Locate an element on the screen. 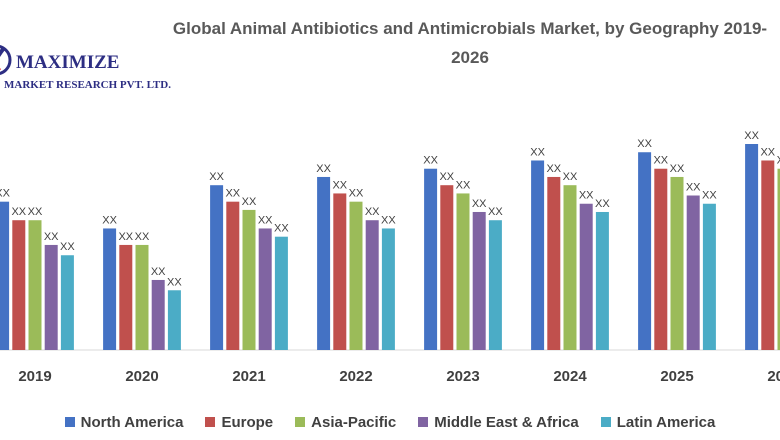 The height and width of the screenshot is (440, 780). bar-asia-pacific-2026 is located at coordinates (778, 259).